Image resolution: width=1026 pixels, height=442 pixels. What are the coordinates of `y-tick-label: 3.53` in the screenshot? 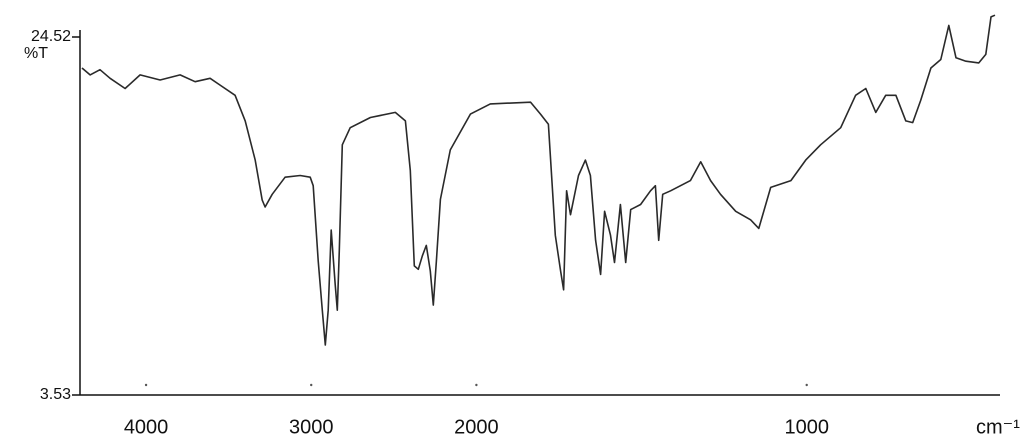 It's located at (55, 394).